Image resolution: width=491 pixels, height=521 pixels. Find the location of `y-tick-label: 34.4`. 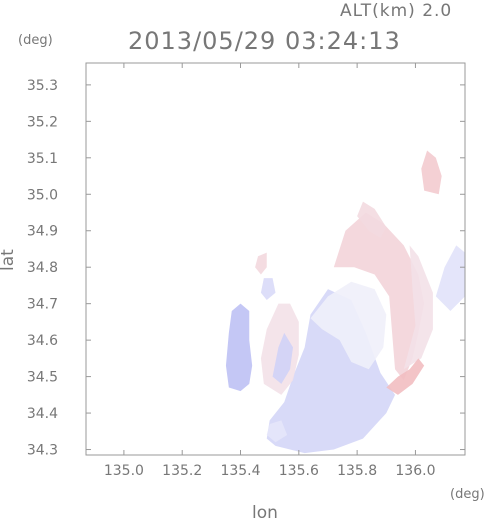

y-tick-label: 34.4 is located at coordinates (42, 414).